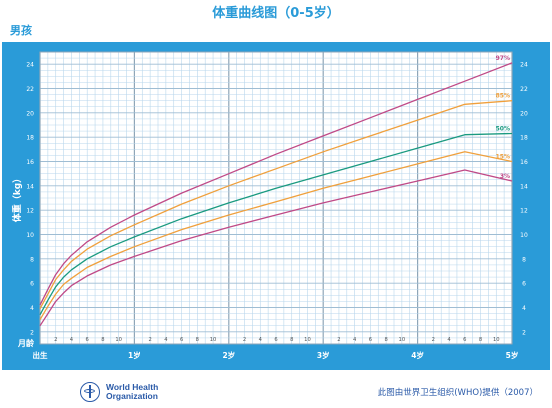 This screenshot has height=408, width=552. I want to click on y-tick-label-right: 6, so click(524, 284).